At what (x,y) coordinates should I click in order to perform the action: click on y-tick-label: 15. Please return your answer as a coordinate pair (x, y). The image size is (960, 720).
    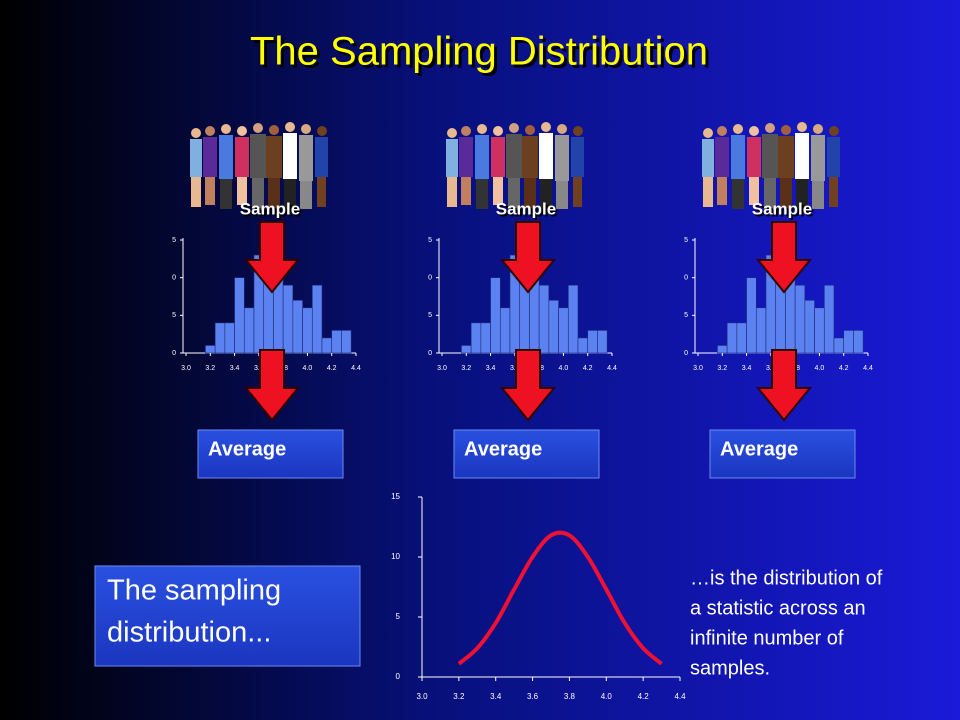
    Looking at the image, I should click on (395, 496).